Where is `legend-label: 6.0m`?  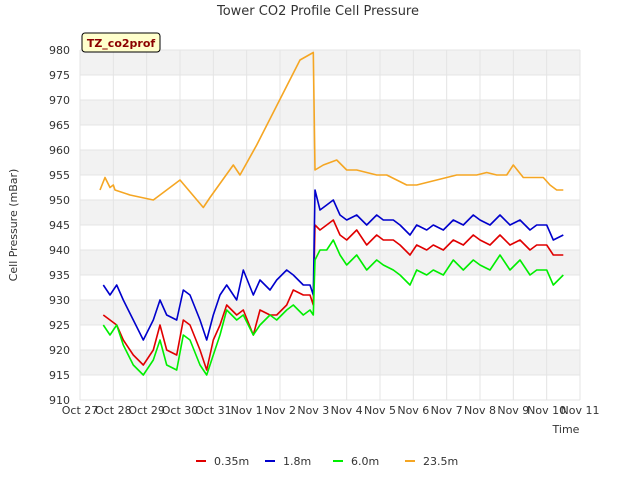
legend-label: 6.0m is located at coordinates (365, 461).